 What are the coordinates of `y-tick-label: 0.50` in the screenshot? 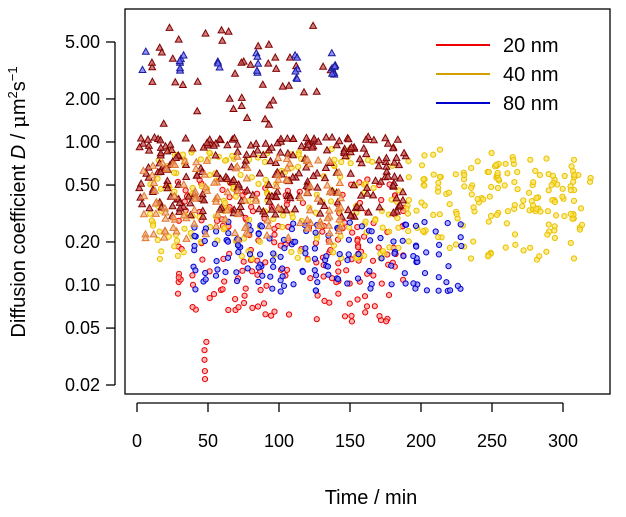 It's located at (82, 185).